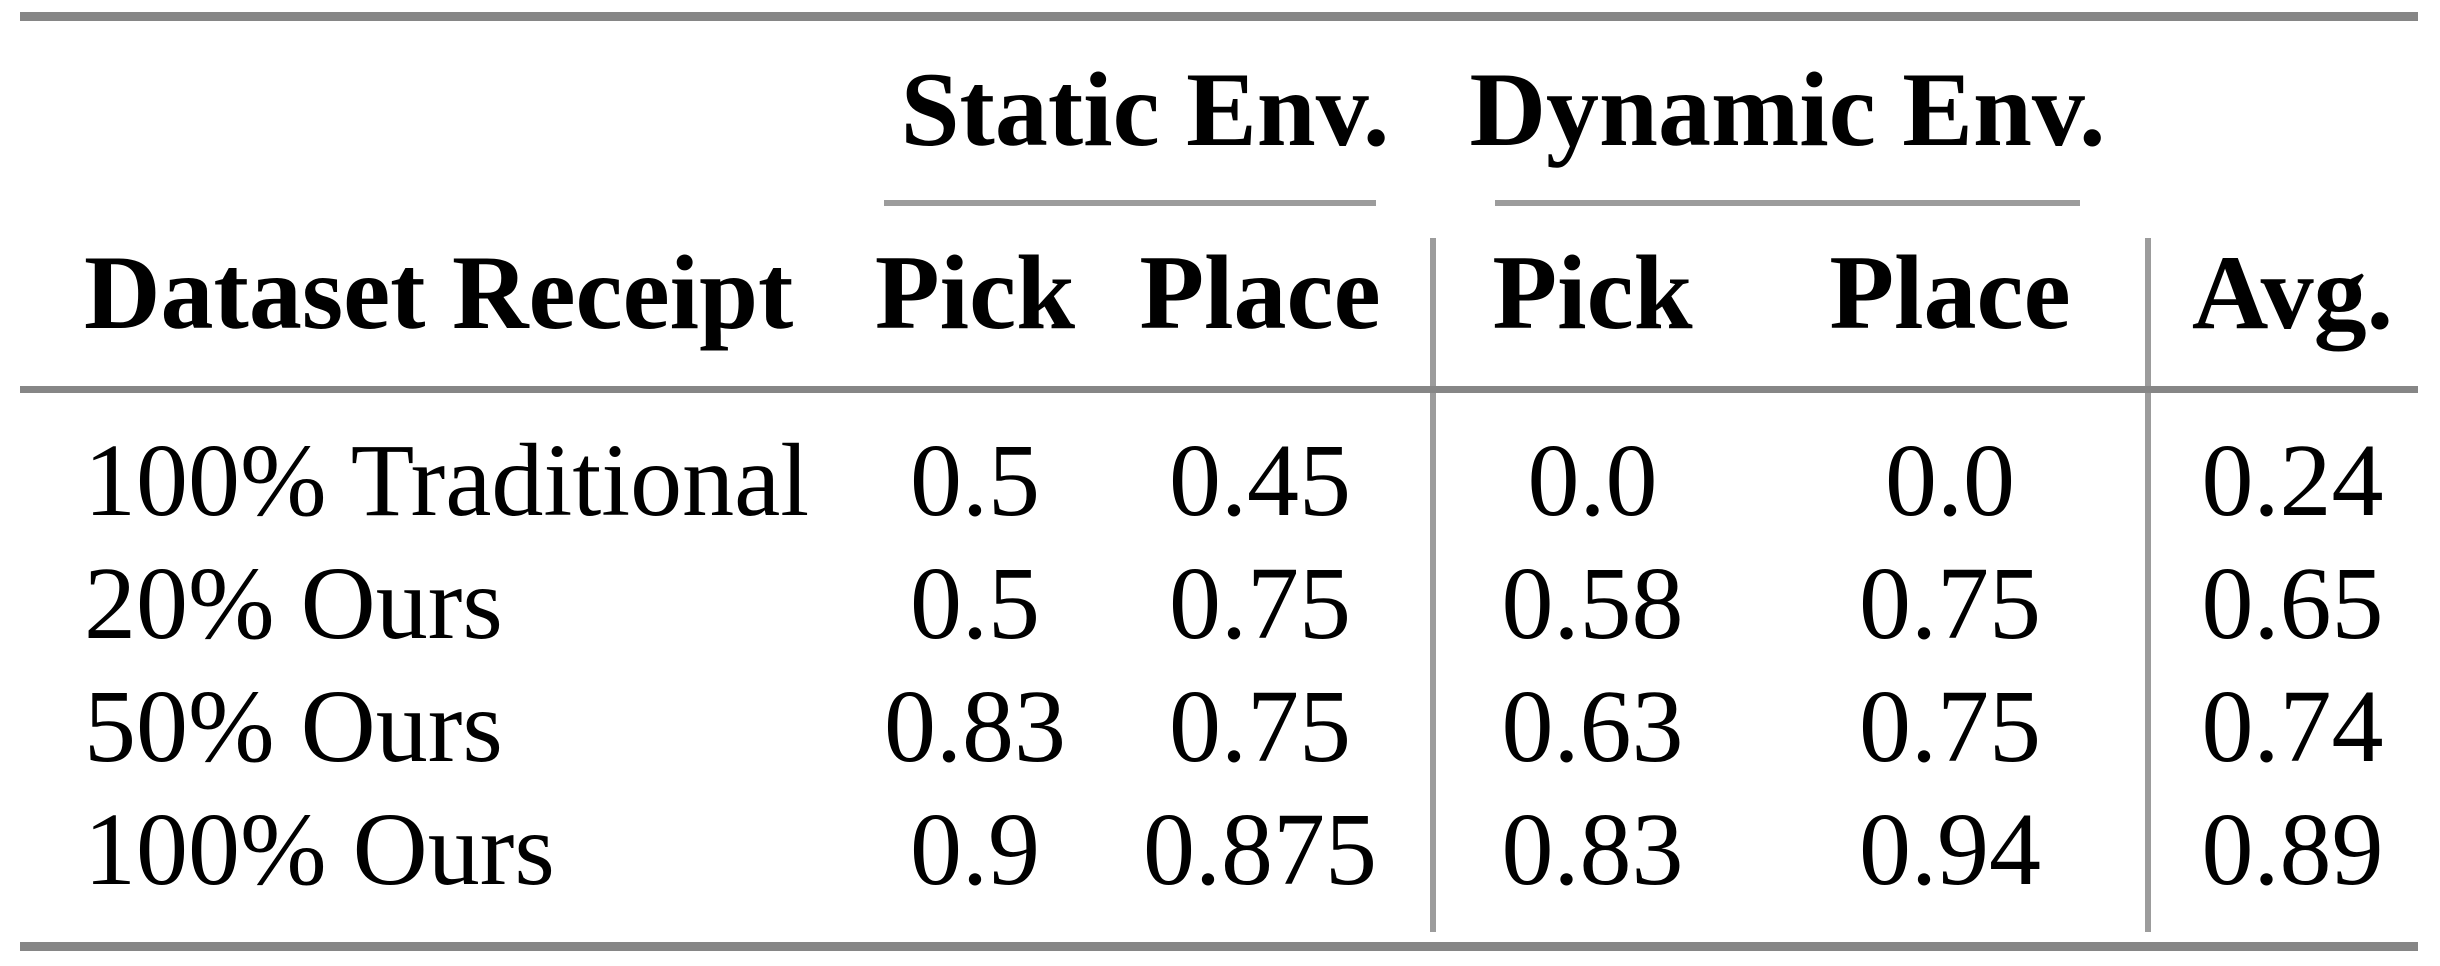 The width and height of the screenshot is (2440, 966). I want to click on column-header-avg: Avg., so click(2292, 293).